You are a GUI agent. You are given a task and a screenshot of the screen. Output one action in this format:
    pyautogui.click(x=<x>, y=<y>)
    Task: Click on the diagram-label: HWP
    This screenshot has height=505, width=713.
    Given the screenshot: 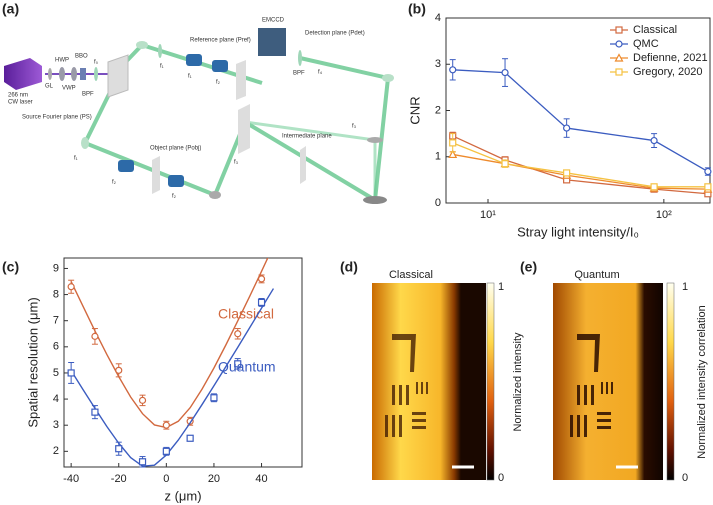 What is the action you would take?
    pyautogui.click(x=62, y=61)
    